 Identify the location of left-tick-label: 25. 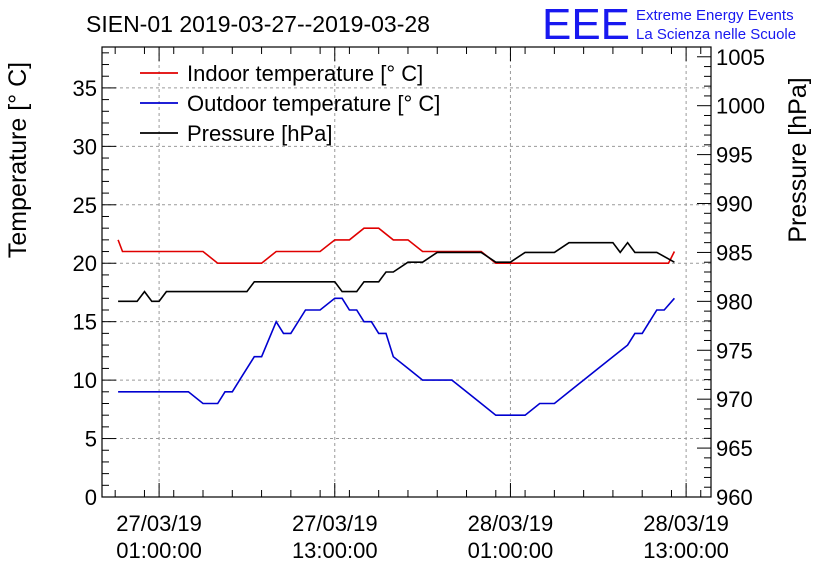
(85, 205).